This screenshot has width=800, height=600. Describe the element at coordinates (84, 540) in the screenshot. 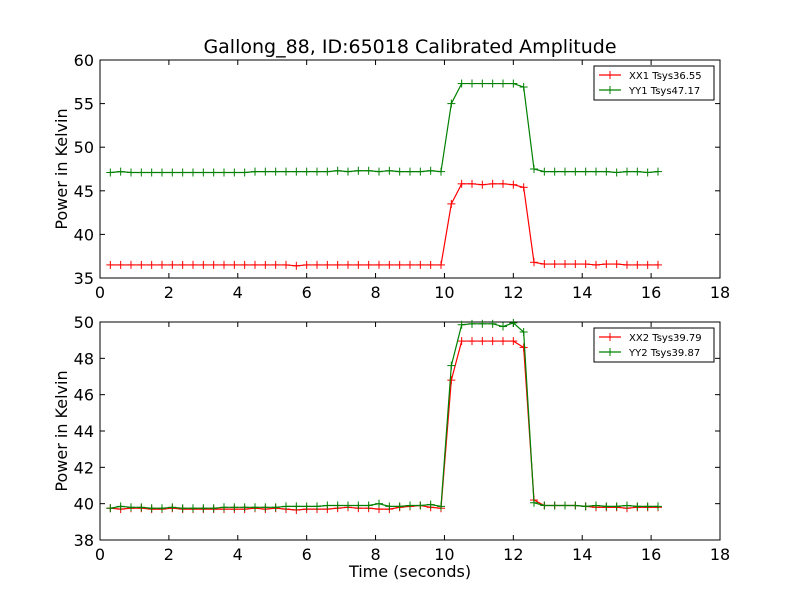

I see `y-tick-label: 38` at that location.